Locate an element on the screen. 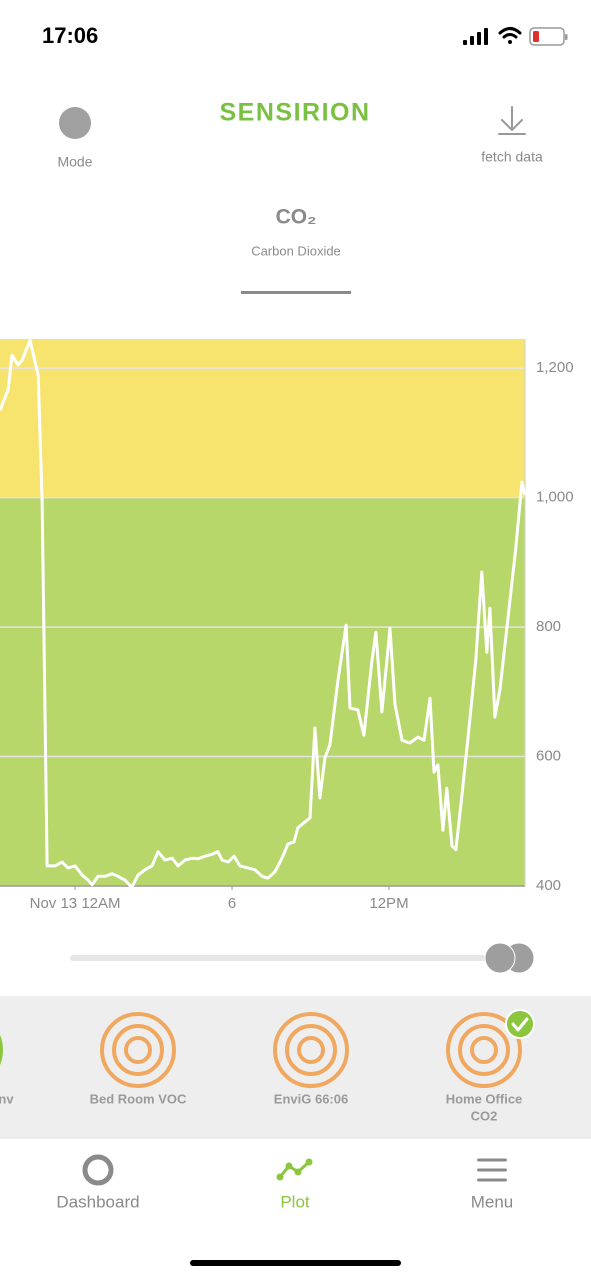  x-tick-label: 6 is located at coordinates (232, 903).